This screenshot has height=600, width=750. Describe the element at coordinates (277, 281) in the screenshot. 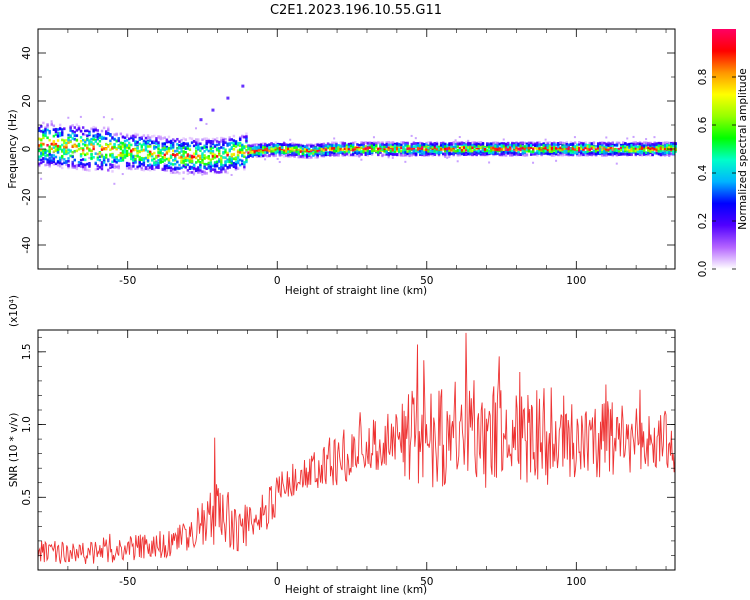

I see `spectrogram-x-tick-label: 0` at that location.